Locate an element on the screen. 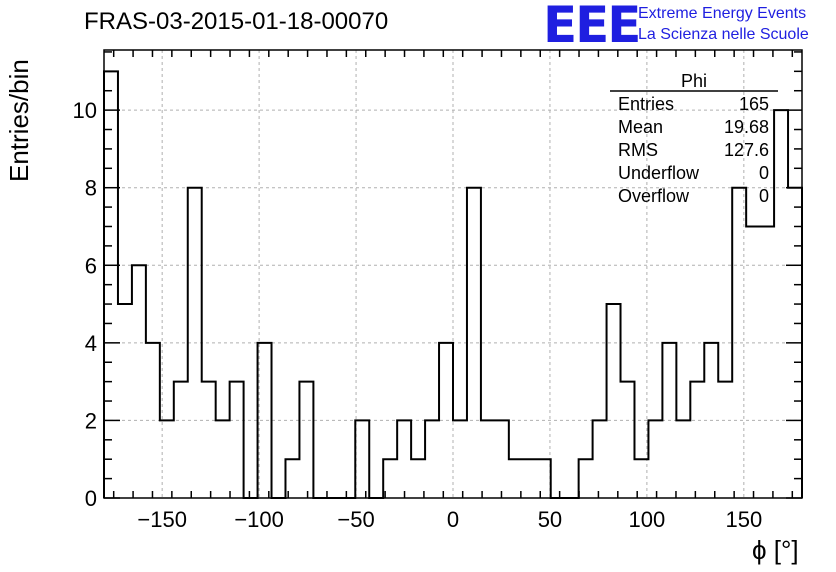  x-tick-label: −100 is located at coordinates (259, 519).